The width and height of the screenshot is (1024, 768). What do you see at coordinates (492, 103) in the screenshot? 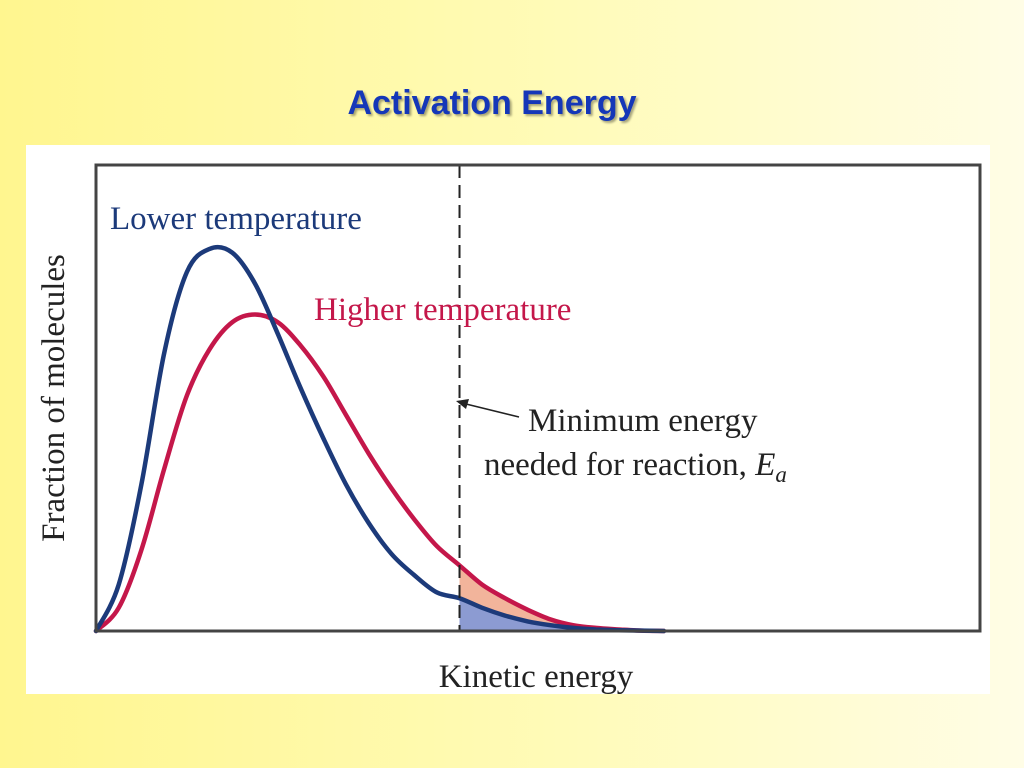
I see `slide-title: Activation Energy` at bounding box center [492, 103].